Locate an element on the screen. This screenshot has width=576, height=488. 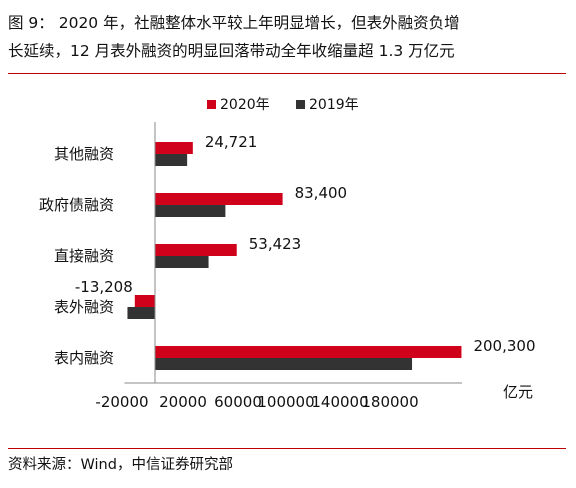
x-tick-label-4: 140000 is located at coordinates (339, 402).